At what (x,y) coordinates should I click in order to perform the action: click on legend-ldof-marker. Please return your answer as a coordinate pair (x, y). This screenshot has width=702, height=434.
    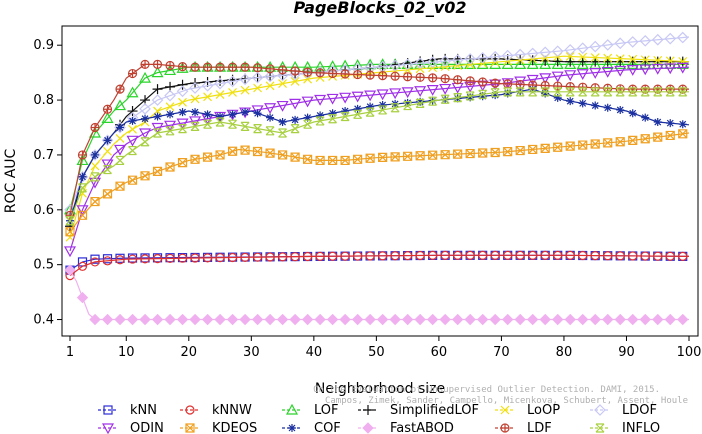
    Looking at the image, I should click on (600, 410).